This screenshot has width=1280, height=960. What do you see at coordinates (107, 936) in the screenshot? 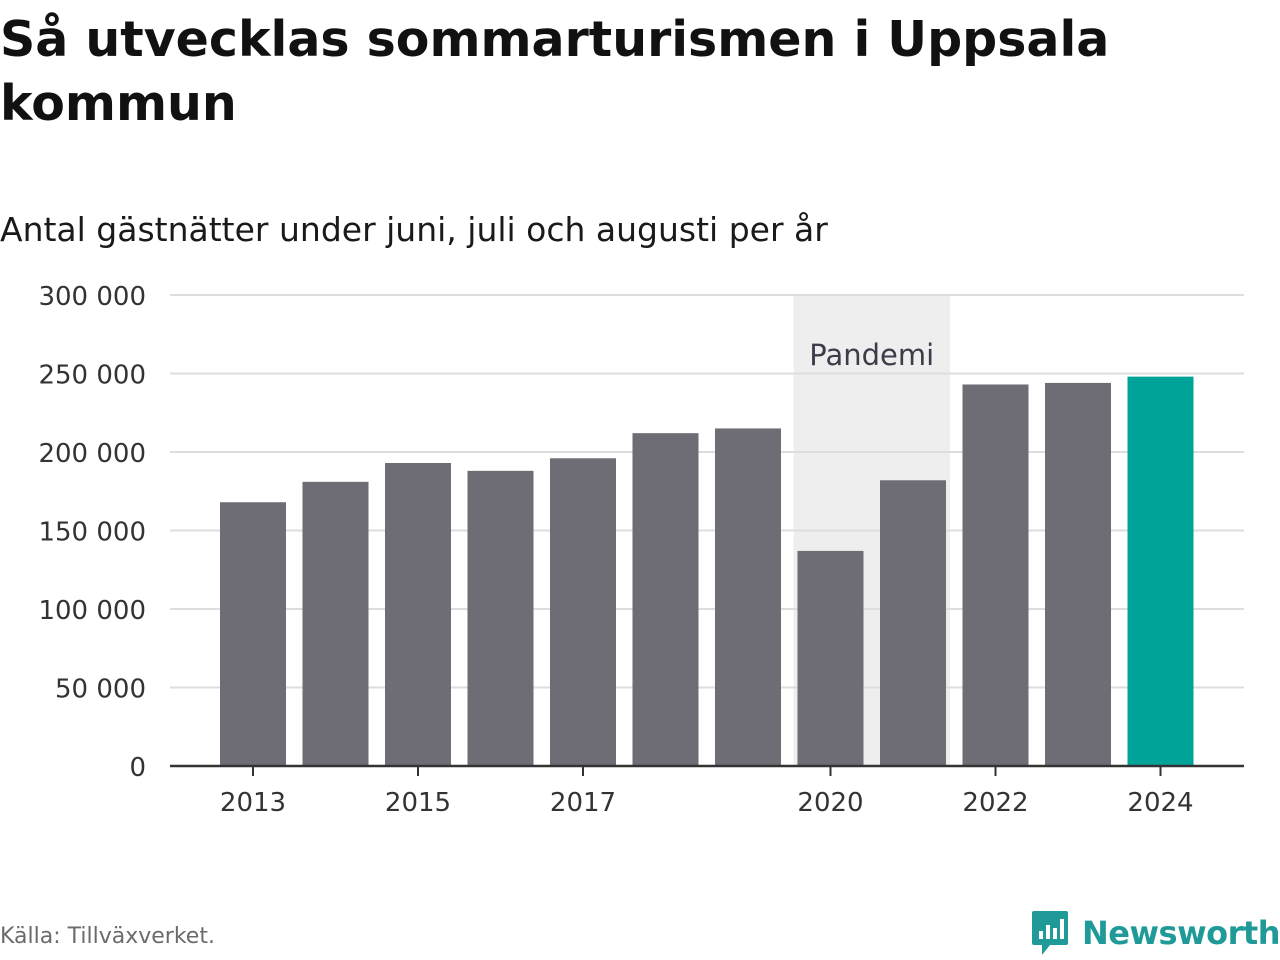
I see `source-note: Källa: Tillväxverket.` at bounding box center [107, 936].